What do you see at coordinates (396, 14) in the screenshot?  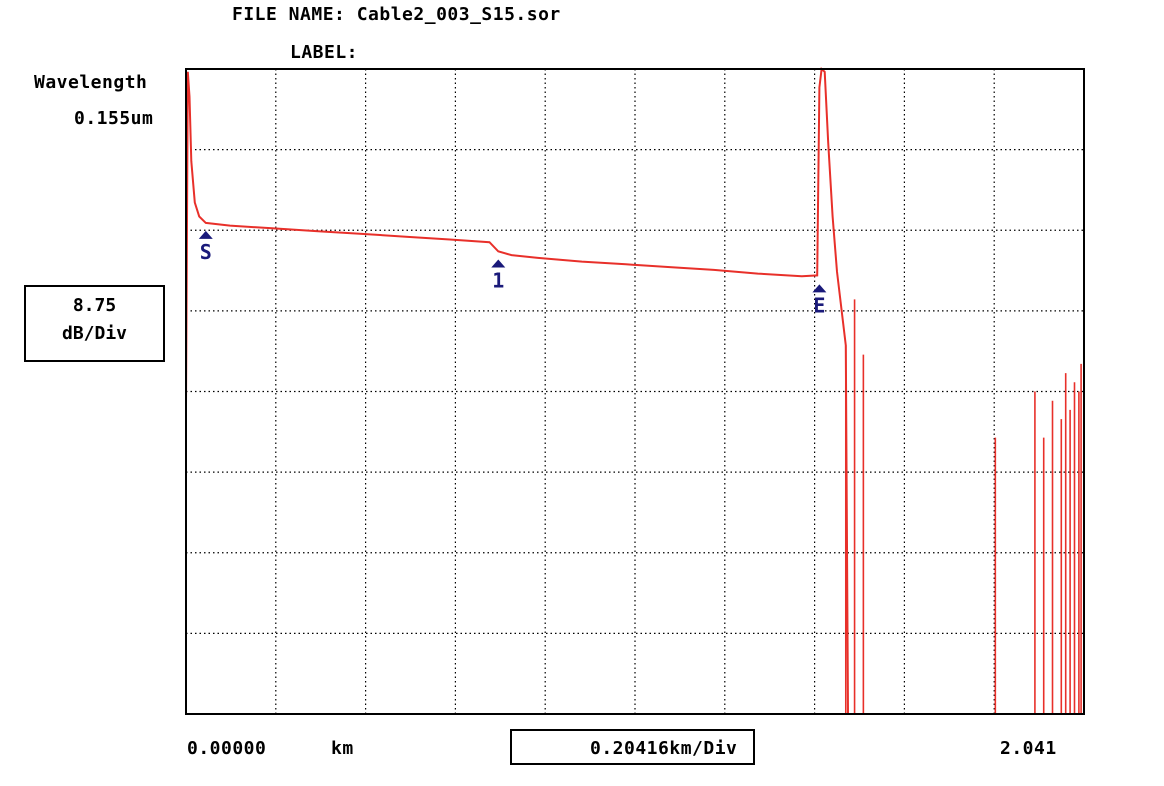 I see `file-name-label: FILE NAME: Cable2_003_S15.sor` at bounding box center [396, 14].